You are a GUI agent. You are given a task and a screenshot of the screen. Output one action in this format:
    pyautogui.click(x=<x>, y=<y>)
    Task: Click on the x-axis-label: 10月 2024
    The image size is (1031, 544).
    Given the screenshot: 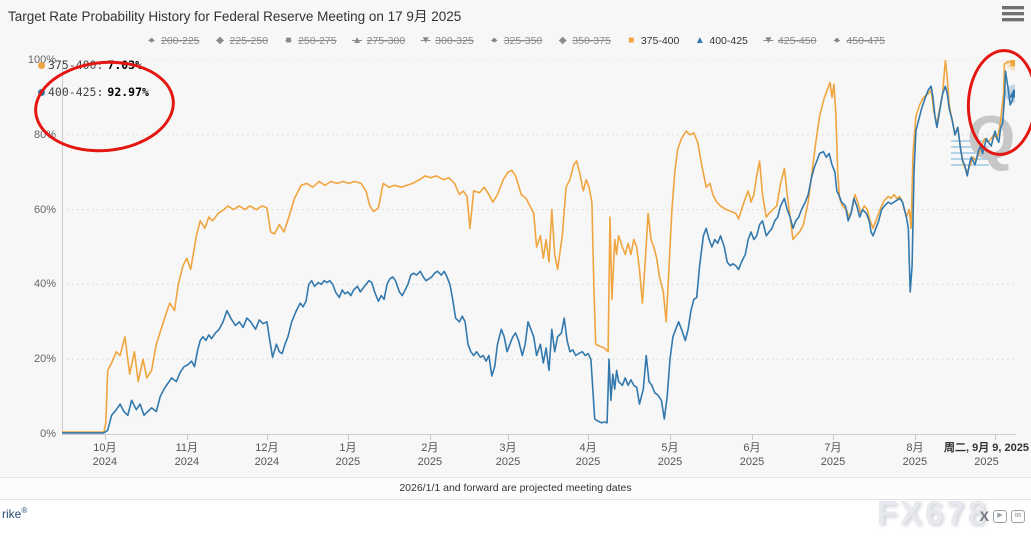 What is the action you would take?
    pyautogui.click(x=105, y=455)
    